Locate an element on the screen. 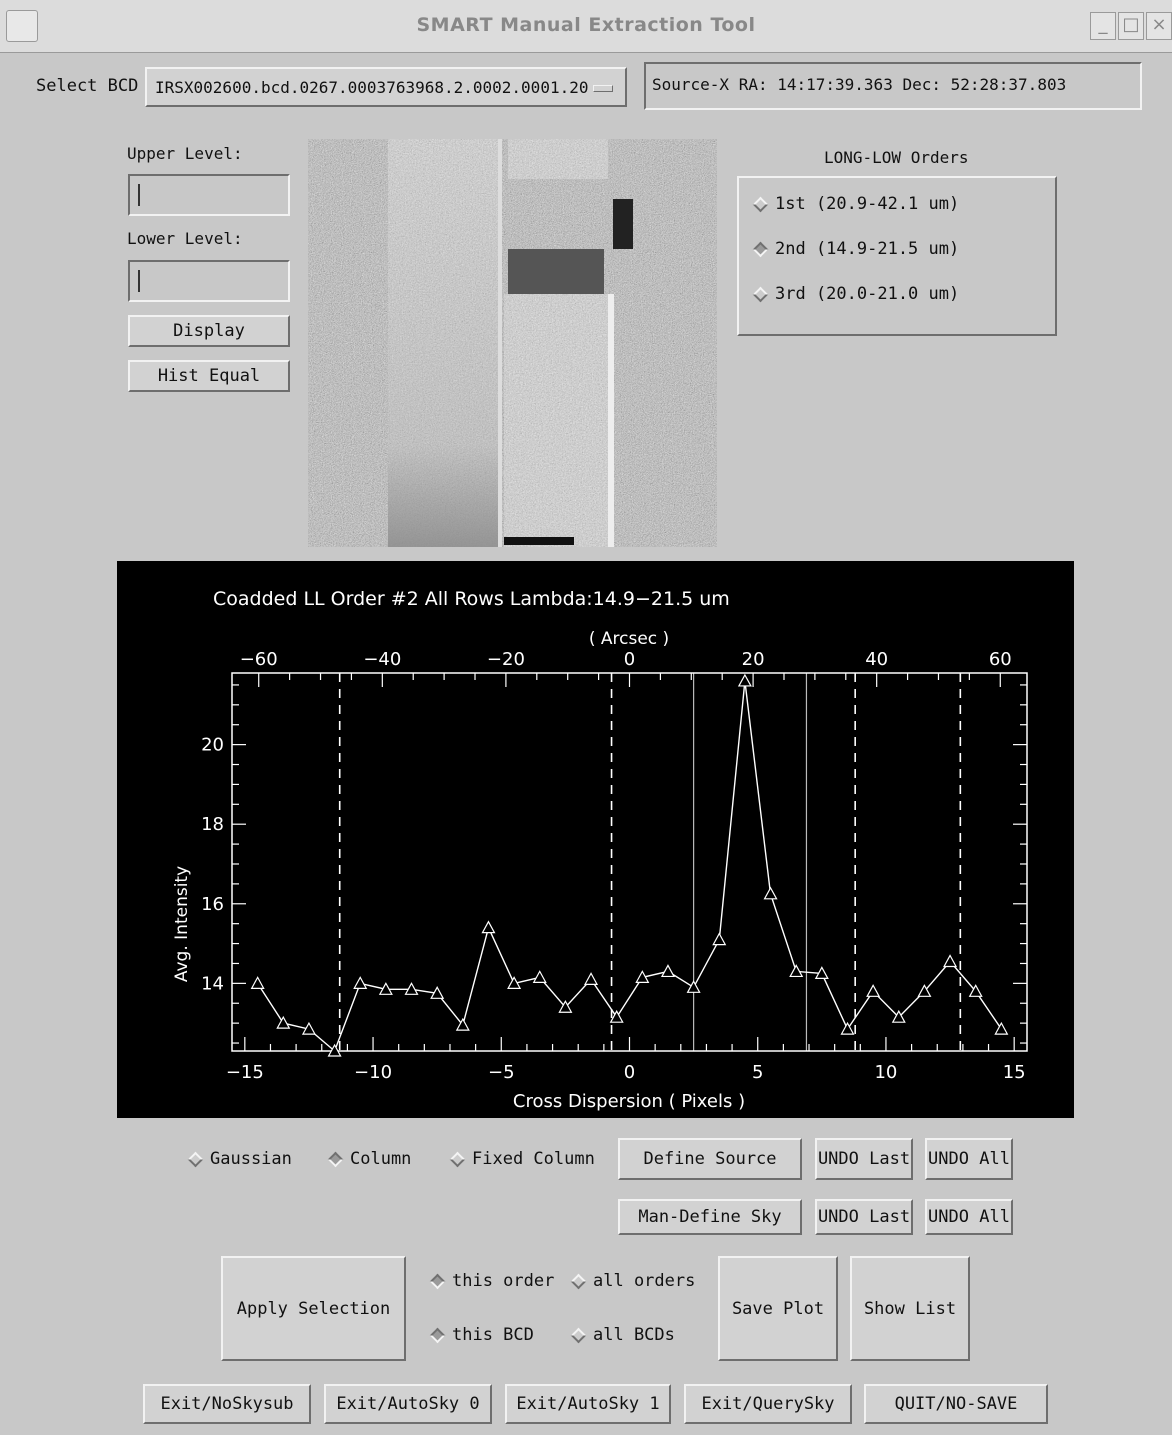 The height and width of the screenshot is (1435, 1172). y-tick-label: 20 is located at coordinates (212, 745).